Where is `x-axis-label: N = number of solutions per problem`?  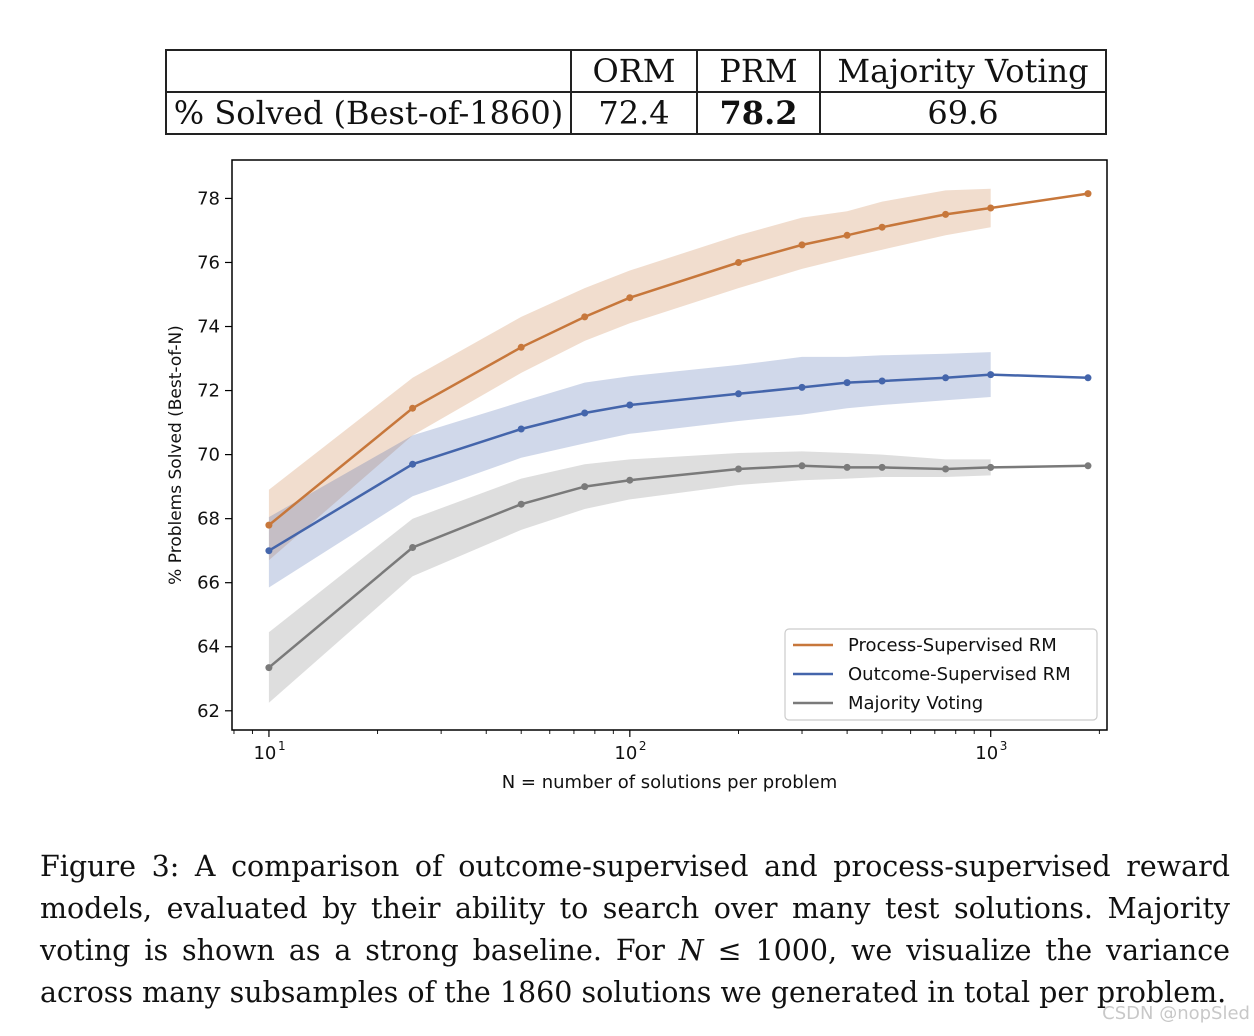
x-axis-label: N = number of solutions per problem is located at coordinates (670, 782).